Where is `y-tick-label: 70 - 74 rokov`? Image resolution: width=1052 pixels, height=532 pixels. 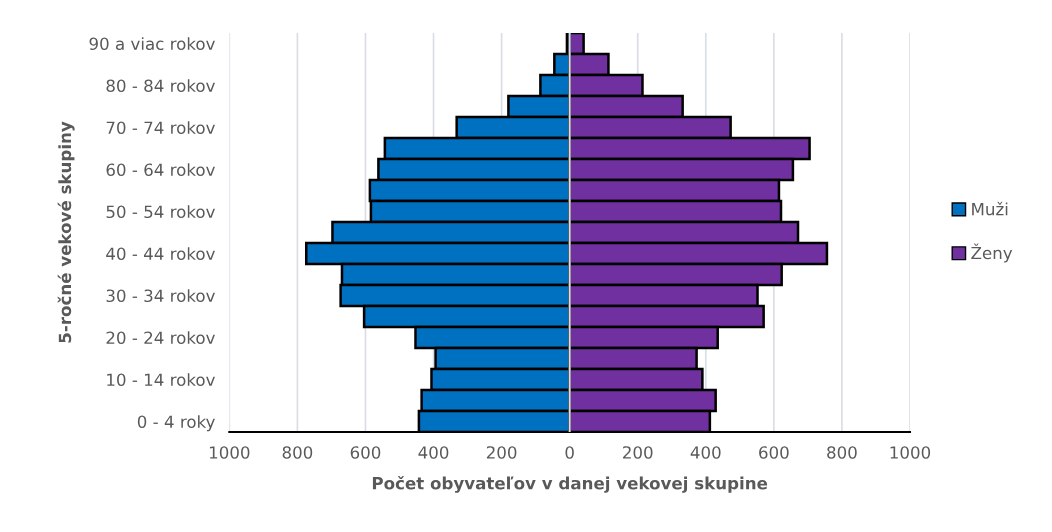
y-tick-label: 70 - 74 rokov is located at coordinates (160, 128).